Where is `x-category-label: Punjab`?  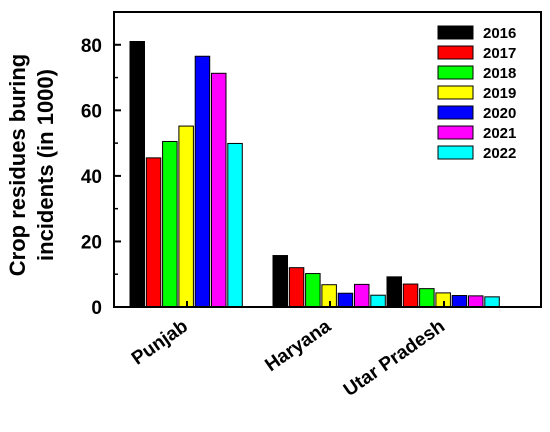 x-category-label: Punjab is located at coordinates (160, 343).